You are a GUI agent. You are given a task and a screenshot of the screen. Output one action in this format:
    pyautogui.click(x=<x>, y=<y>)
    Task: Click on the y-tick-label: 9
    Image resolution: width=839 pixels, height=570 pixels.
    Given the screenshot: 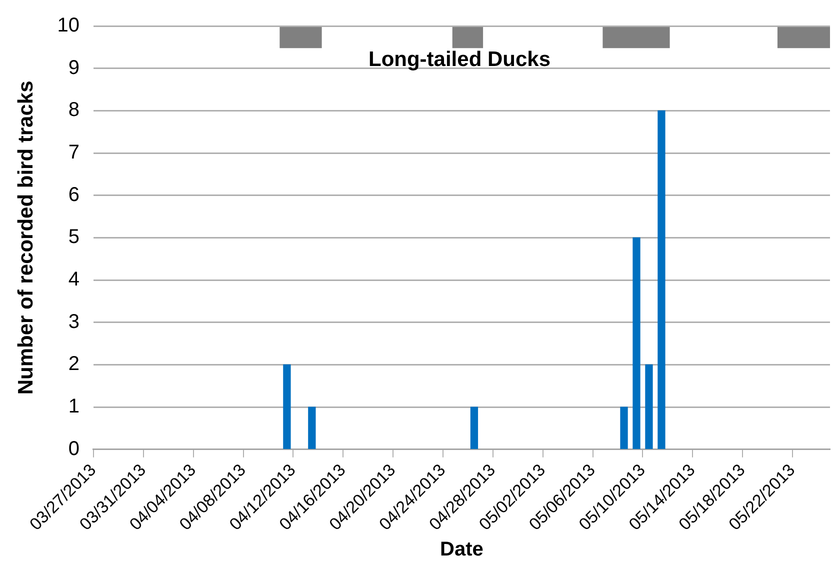 What is the action you would take?
    pyautogui.click(x=74, y=67)
    